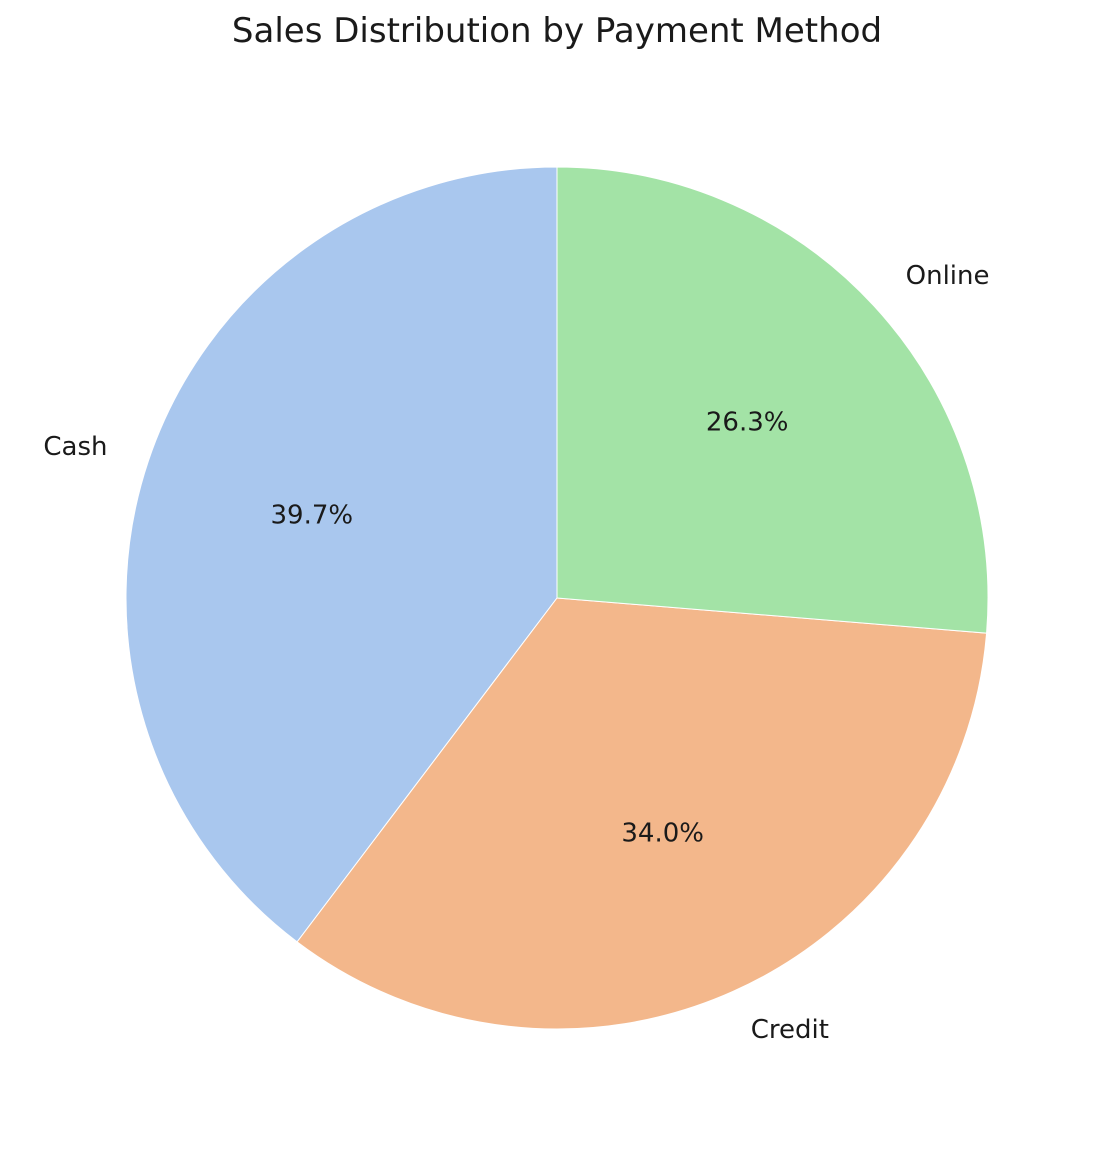 The width and height of the screenshot is (1106, 1156). What do you see at coordinates (747, 422) in the screenshot?
I see `percent-label-online: 26.3%` at bounding box center [747, 422].